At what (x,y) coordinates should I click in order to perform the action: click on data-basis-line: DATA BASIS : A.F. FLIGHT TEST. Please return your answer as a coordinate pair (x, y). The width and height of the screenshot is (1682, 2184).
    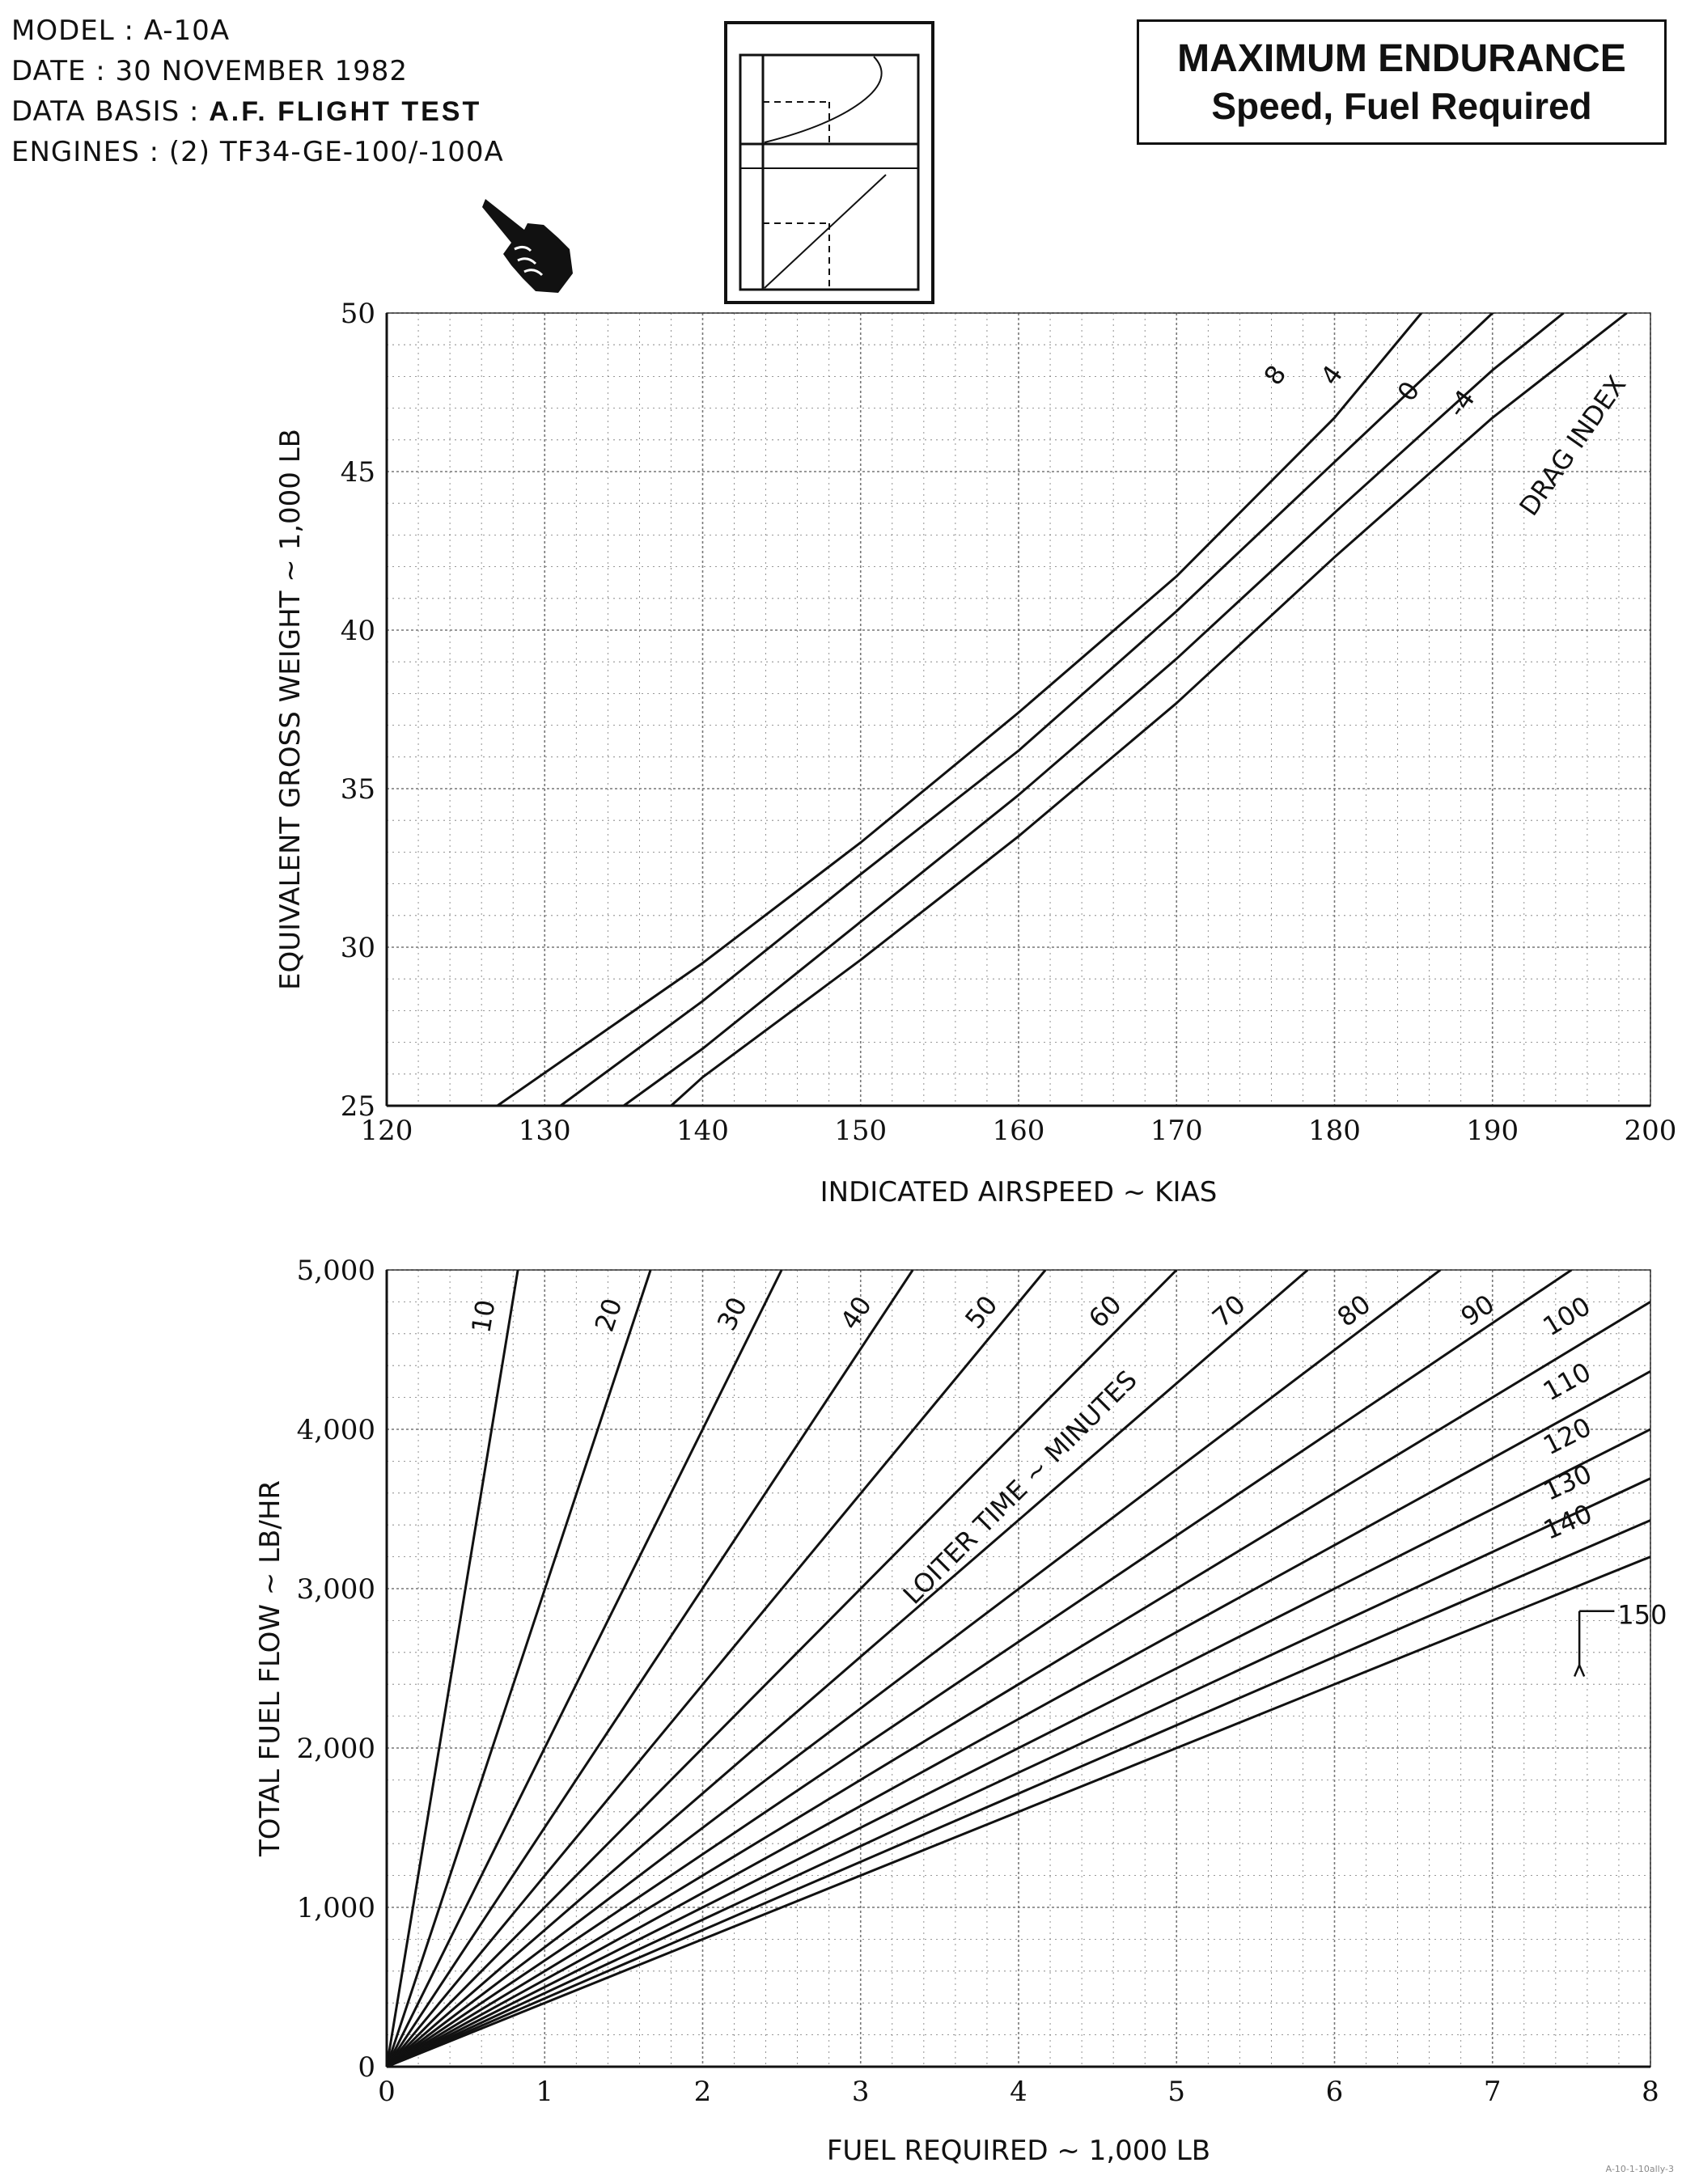
    Looking at the image, I should click on (246, 111).